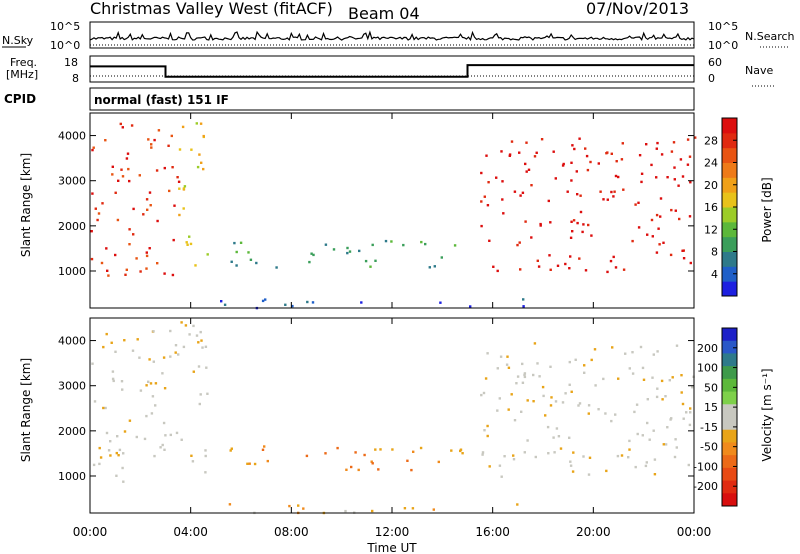  What do you see at coordinates (190, 532) in the screenshot?
I see `x-tick-label: 04:00` at bounding box center [190, 532].